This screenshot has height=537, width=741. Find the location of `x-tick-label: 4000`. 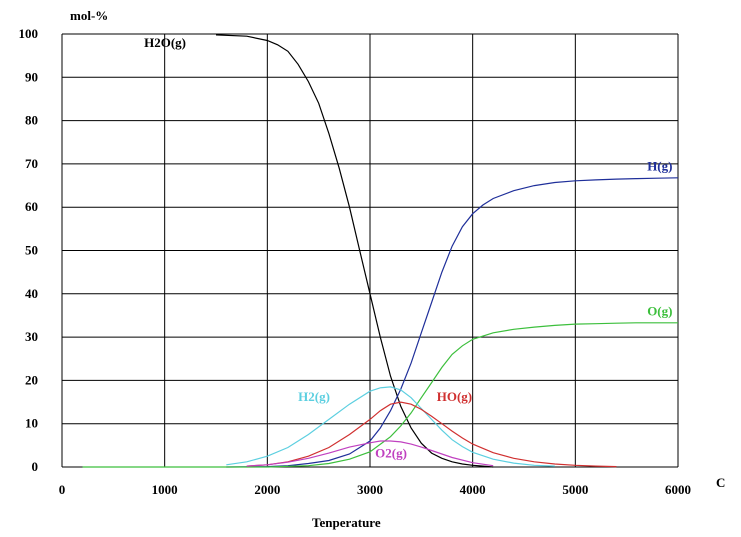

x-tick-label: 4000 is located at coordinates (473, 489).